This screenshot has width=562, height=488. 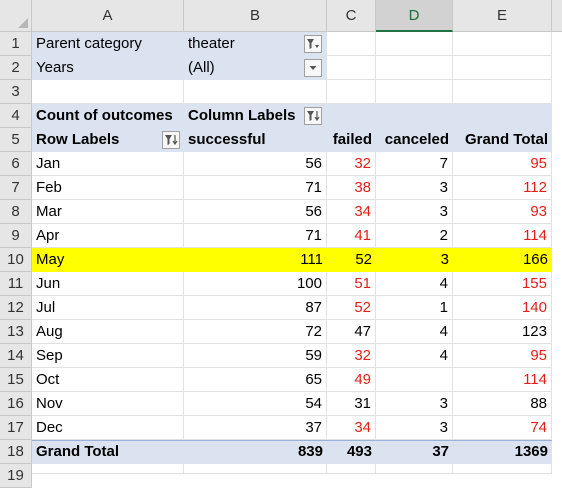 What do you see at coordinates (16, 428) in the screenshot?
I see `row-header: 17` at bounding box center [16, 428].